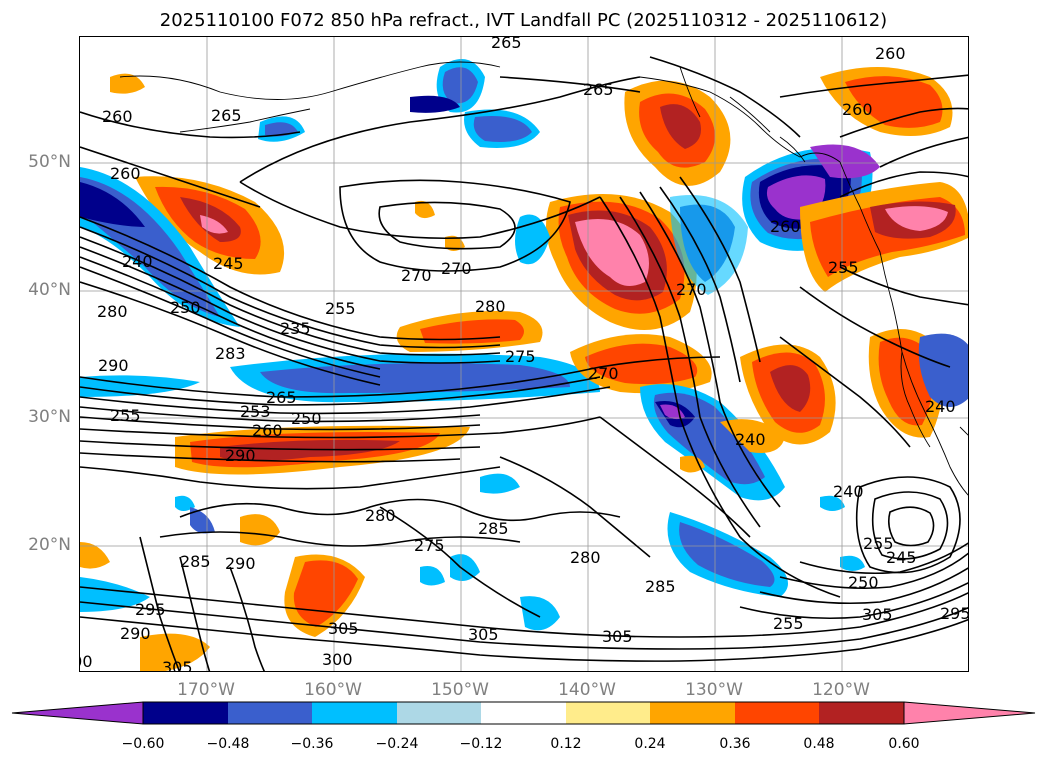  Describe the element at coordinates (230, 353) in the screenshot. I see `contour-label: 283` at that location.